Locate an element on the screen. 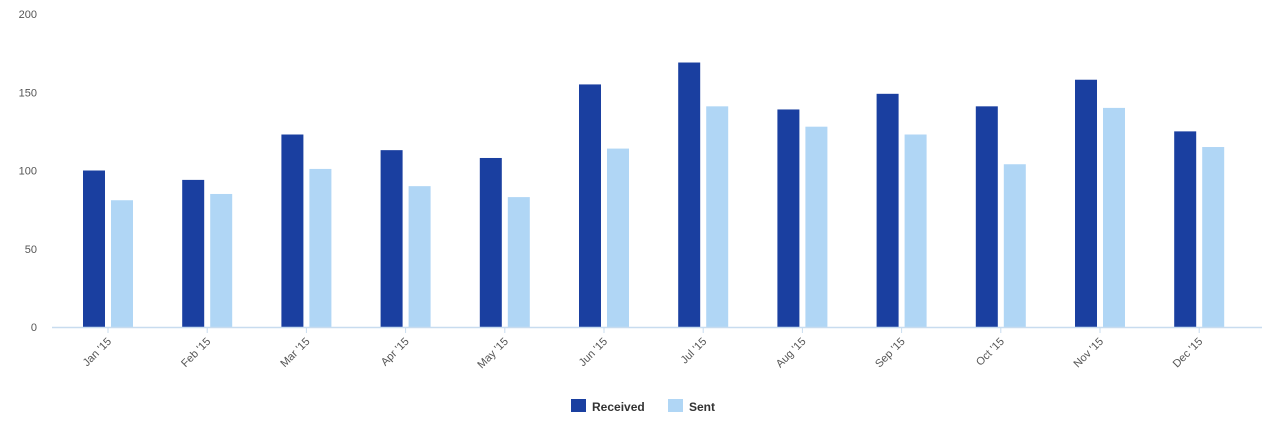  x-tick-label: Dec '15 is located at coordinates (1188, 353).